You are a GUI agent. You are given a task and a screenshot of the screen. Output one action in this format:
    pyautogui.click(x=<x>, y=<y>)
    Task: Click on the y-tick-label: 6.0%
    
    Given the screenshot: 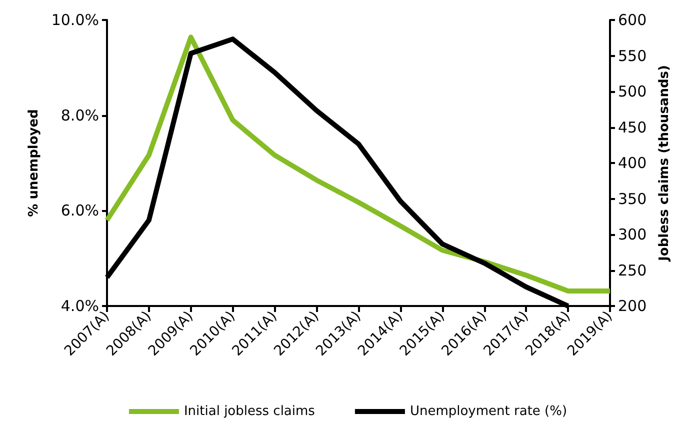 What is the action you would take?
    pyautogui.click(x=79, y=211)
    